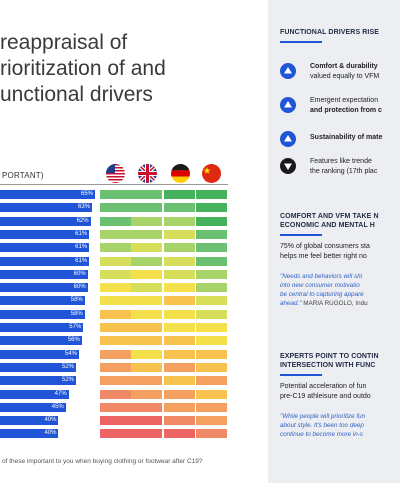 This screenshot has width=400, height=483. I want to click on bar-value-label: 65%, so click(86, 194).